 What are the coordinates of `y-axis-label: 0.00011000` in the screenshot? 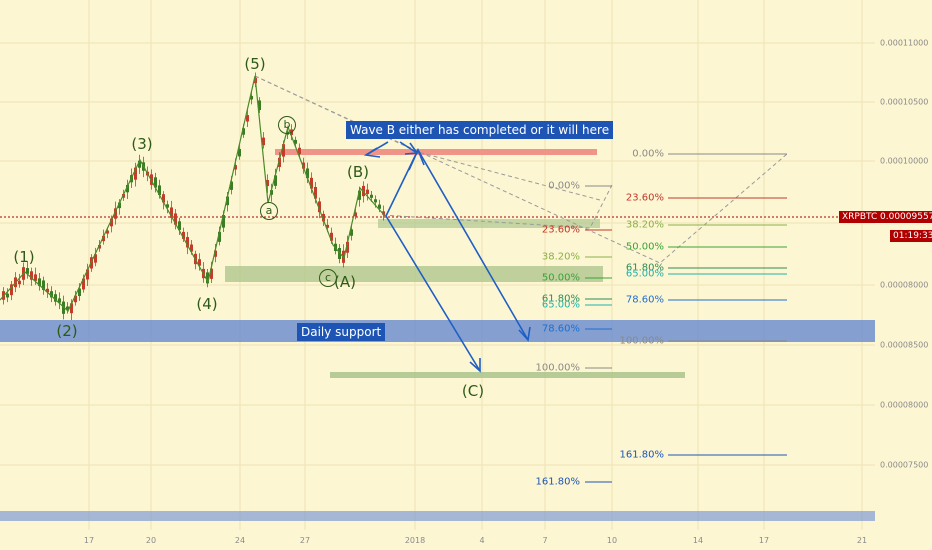 It's located at (904, 43).